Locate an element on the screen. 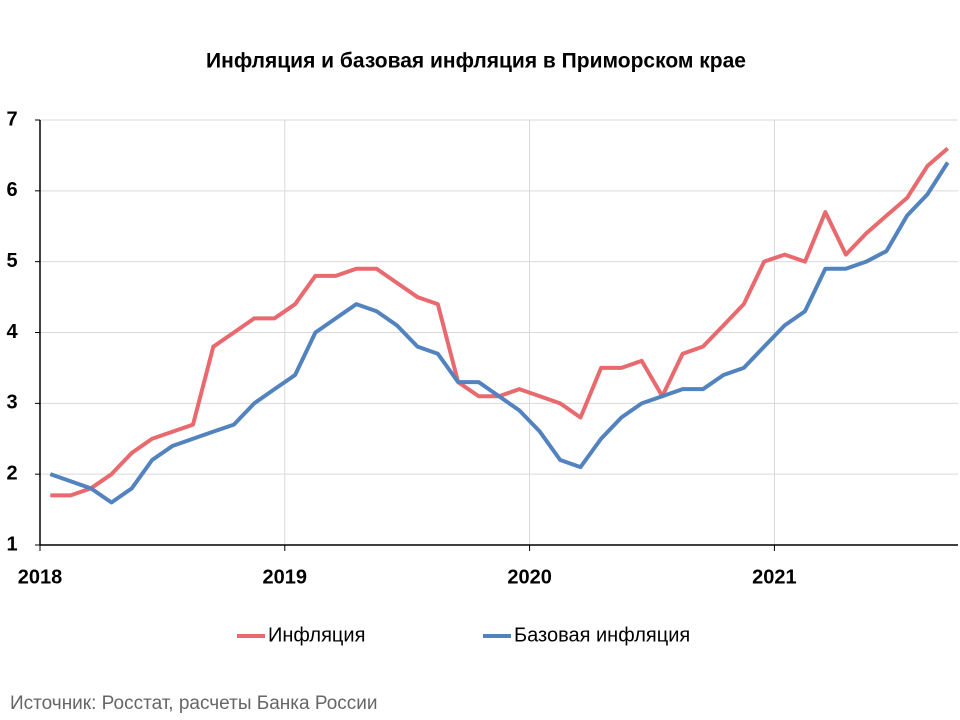  y-tick-label: 6 is located at coordinates (11, 190).